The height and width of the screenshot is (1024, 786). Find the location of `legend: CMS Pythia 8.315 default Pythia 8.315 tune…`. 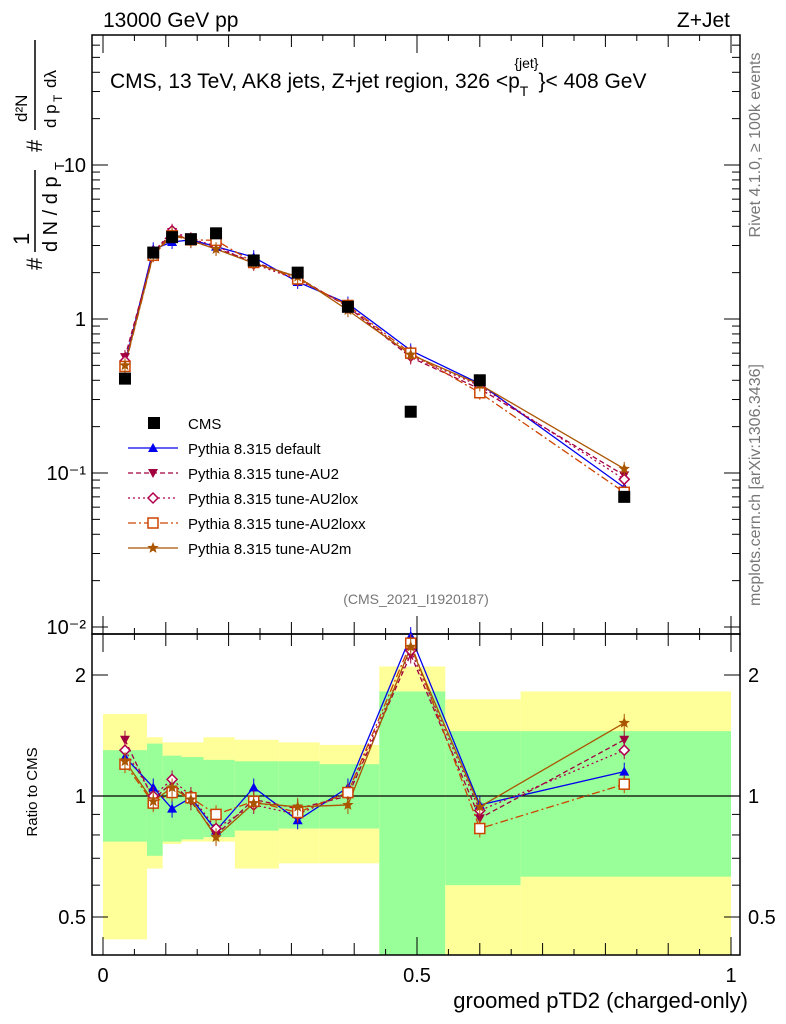

legend: CMS Pythia 8.315 default Pythia 8.315 tune… is located at coordinates (247, 487).